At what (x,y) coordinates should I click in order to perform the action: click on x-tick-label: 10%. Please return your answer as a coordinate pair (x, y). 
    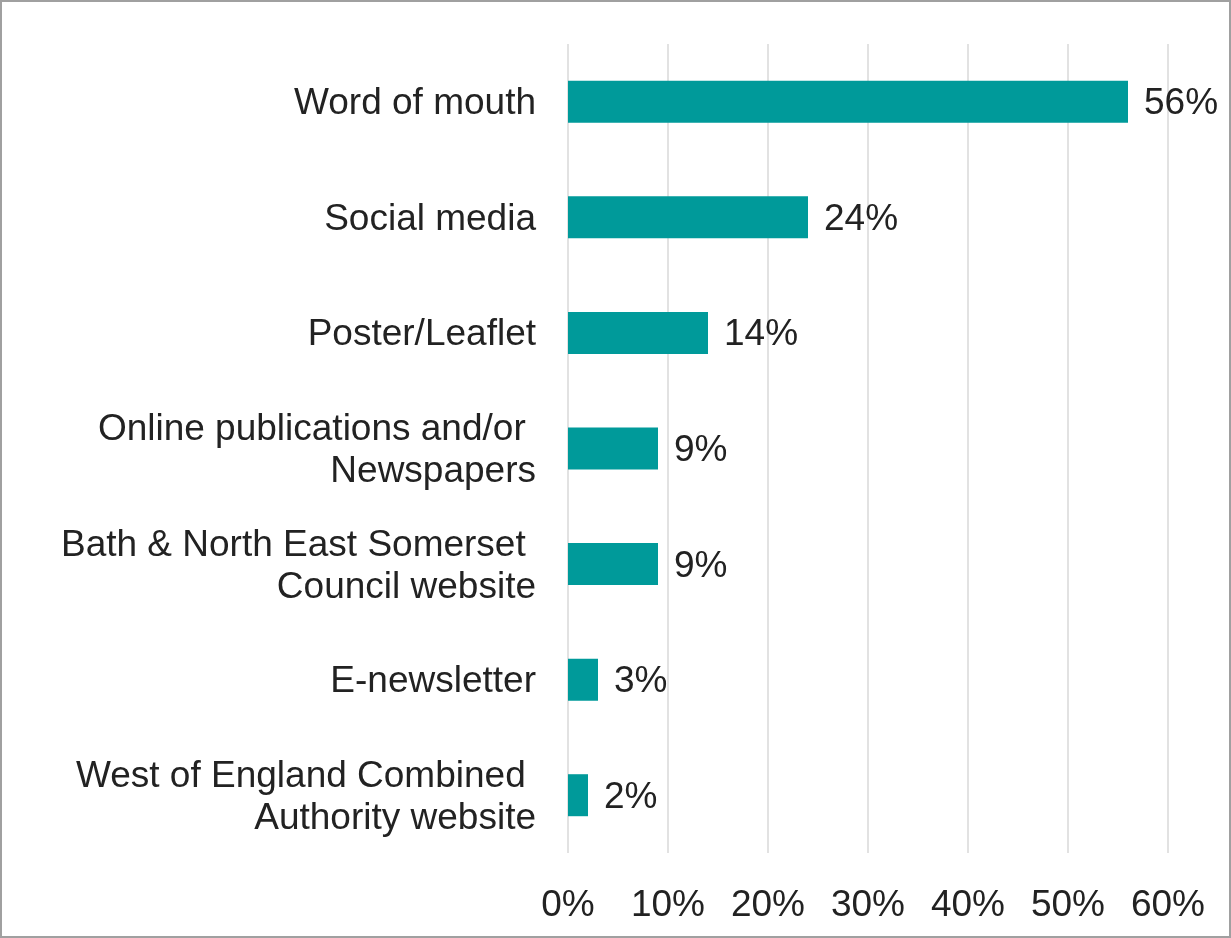
    Looking at the image, I should click on (668, 903).